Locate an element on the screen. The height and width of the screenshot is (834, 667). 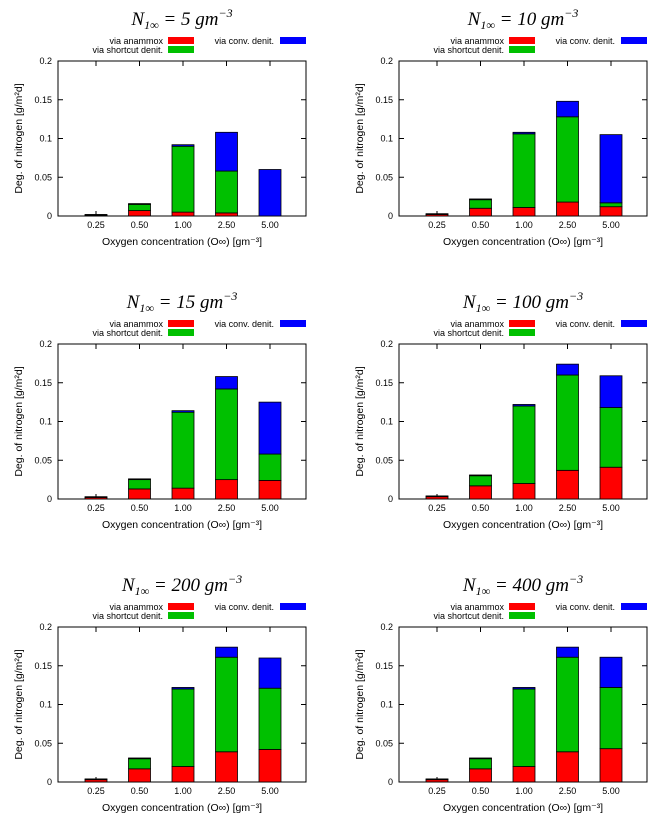
y-tick-label: 0.1 is located at coordinates (386, 705).